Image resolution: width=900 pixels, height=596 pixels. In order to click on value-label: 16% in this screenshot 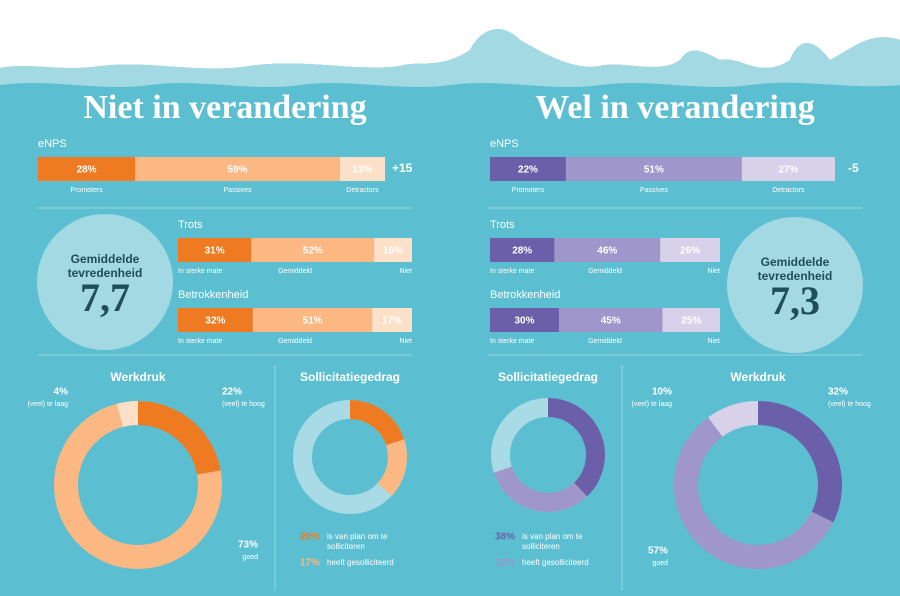, I will do `click(393, 251)`.